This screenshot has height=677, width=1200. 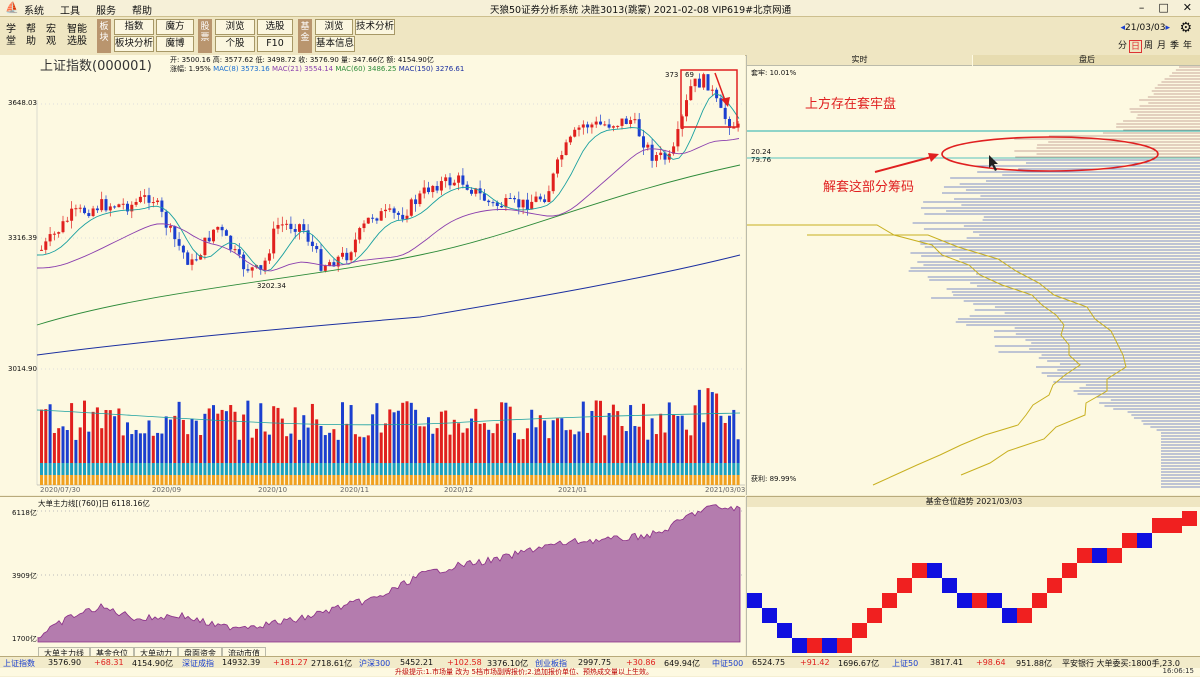 I want to click on tf-month: 月, so click(x=1161, y=46).